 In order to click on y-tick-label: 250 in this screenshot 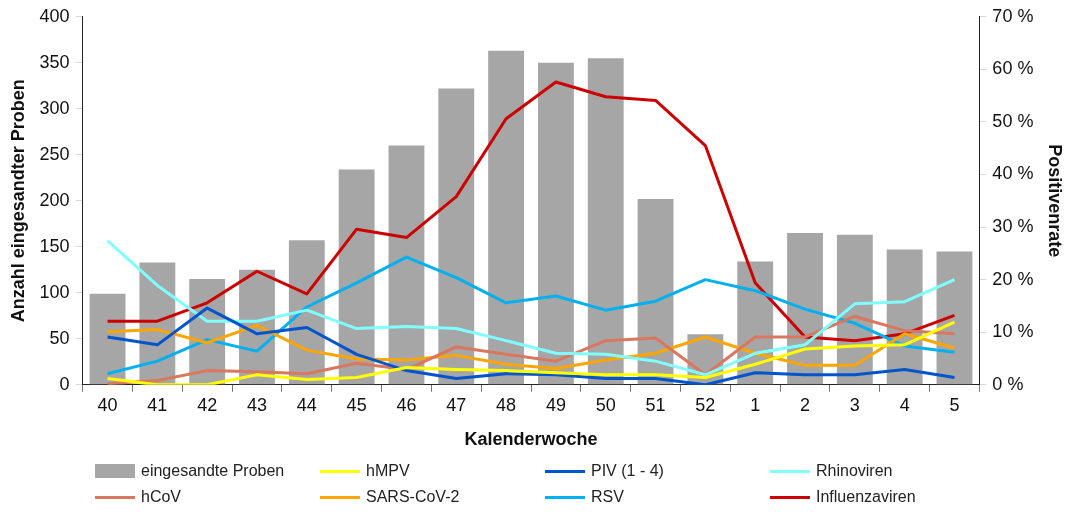, I will do `click(54, 153)`.